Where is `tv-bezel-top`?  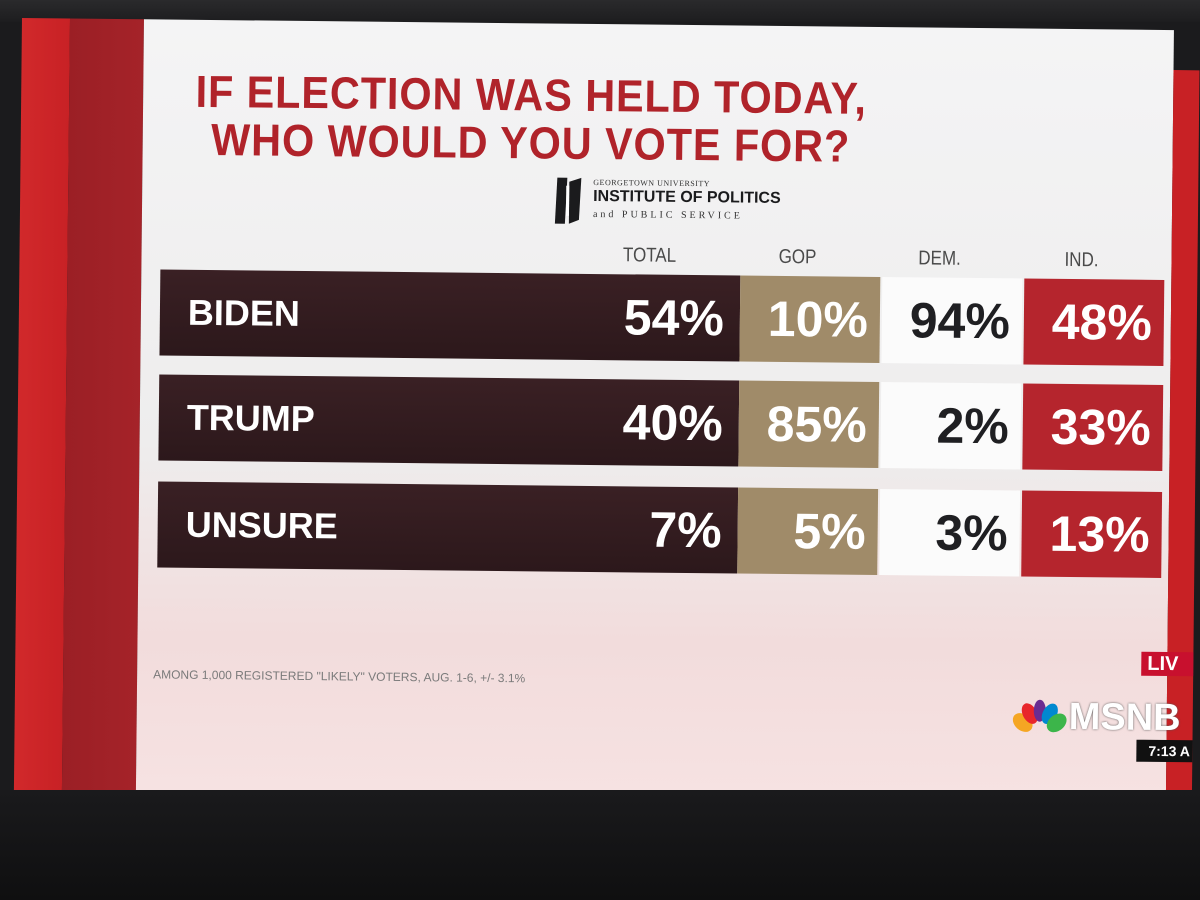
tv-bezel-top is located at coordinates (600, 11).